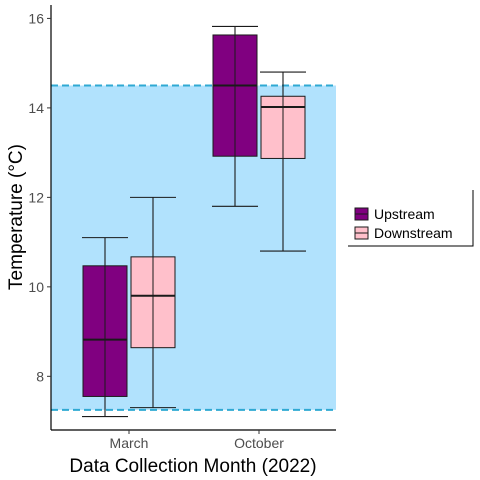 This screenshot has width=480, height=480. I want to click on x-tick-label-march: March, so click(129, 443).